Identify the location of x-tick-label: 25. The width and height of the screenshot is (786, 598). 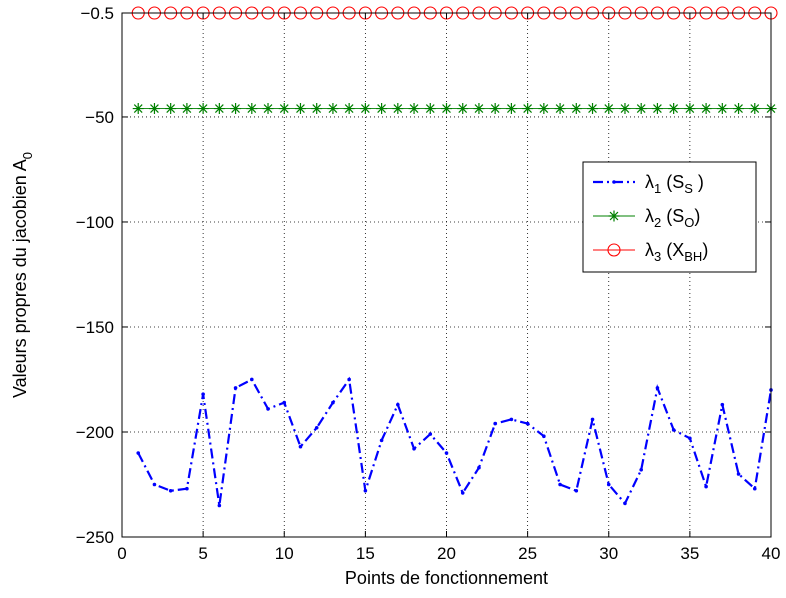
(527, 553).